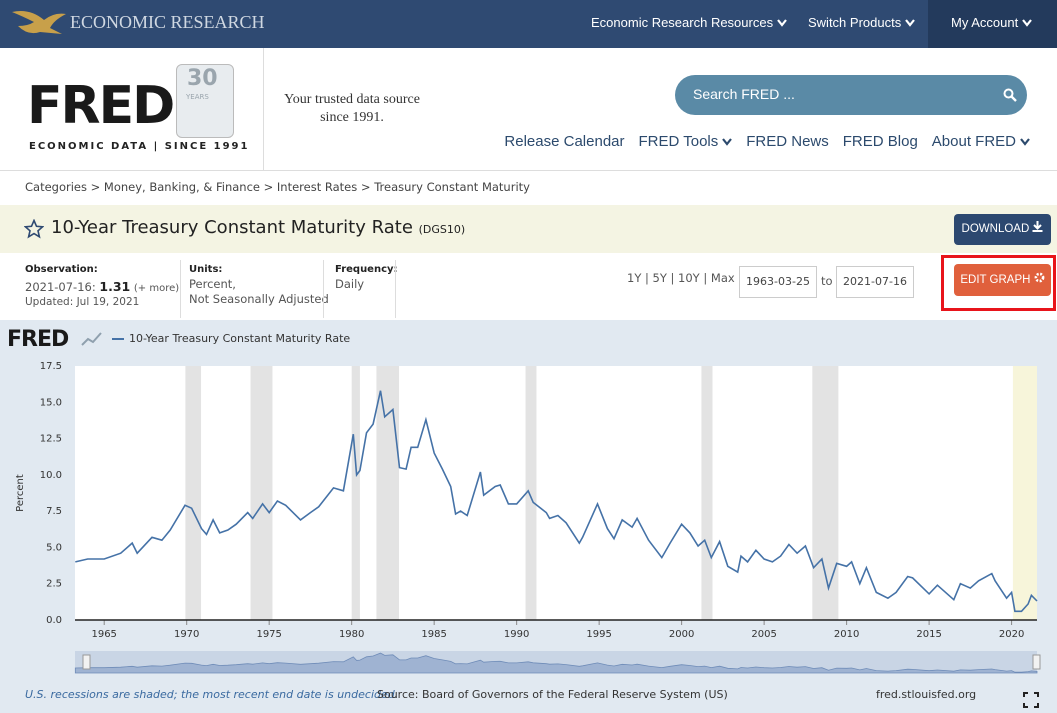 The width and height of the screenshot is (1057, 713). Describe the element at coordinates (39, 22) in the screenshot. I see `eagle-icon` at that location.